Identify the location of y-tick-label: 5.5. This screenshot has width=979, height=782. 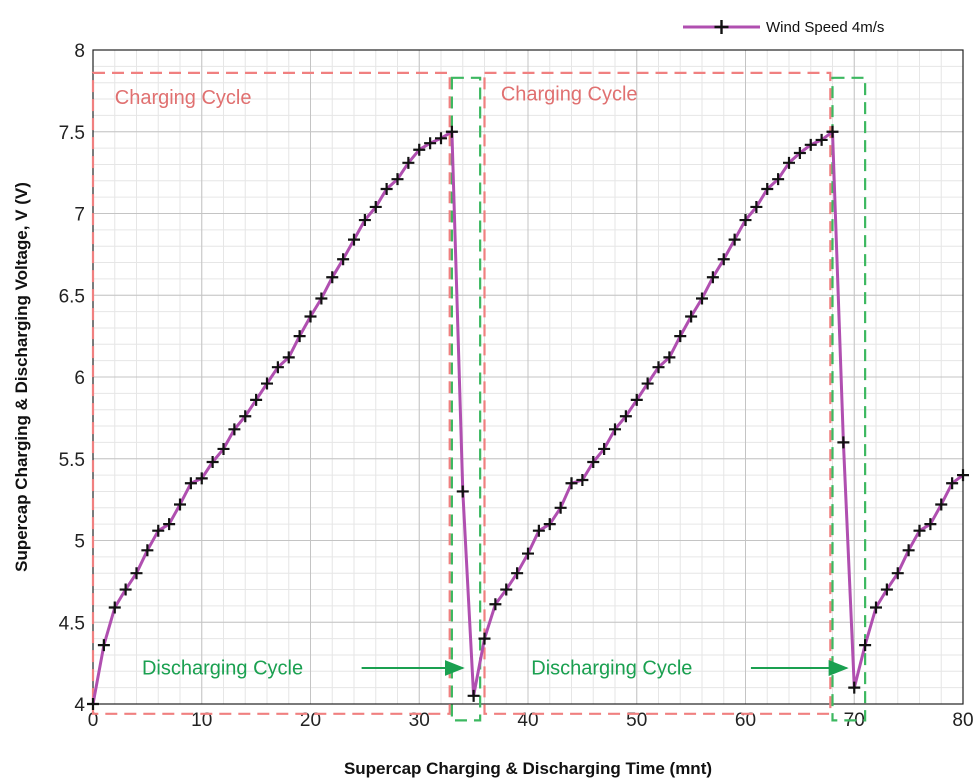
(72, 460).